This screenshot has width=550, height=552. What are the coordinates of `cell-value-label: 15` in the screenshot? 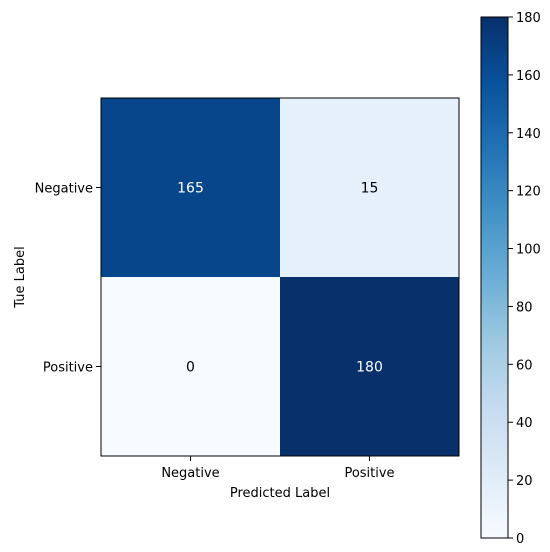 It's located at (370, 189).